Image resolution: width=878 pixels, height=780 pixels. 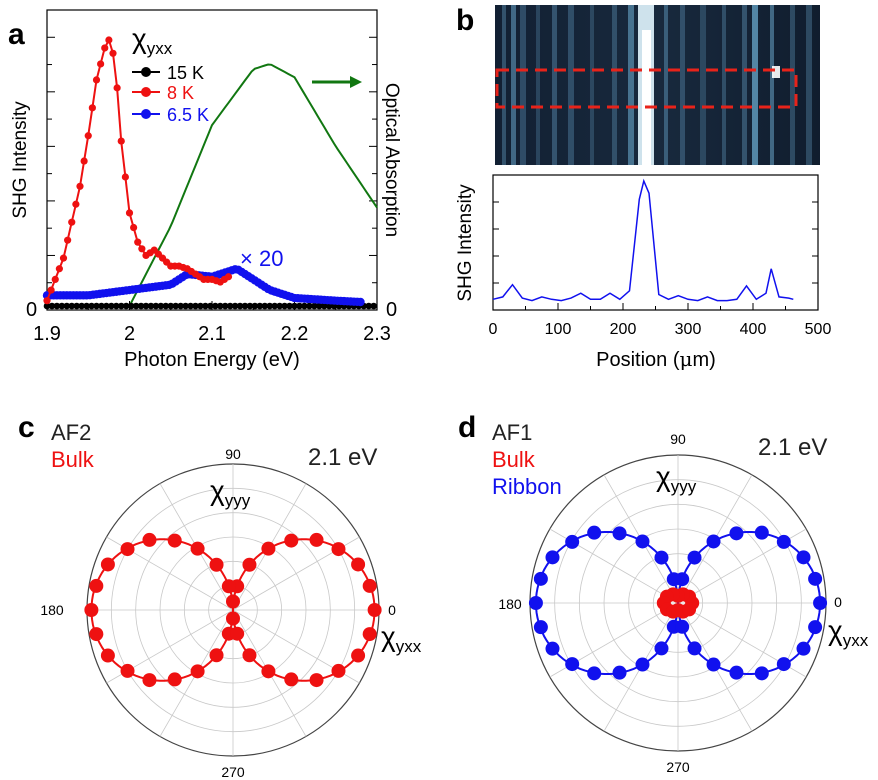 What do you see at coordinates (52, 610) in the screenshot?
I see `panel-c-angle-180: 180` at bounding box center [52, 610].